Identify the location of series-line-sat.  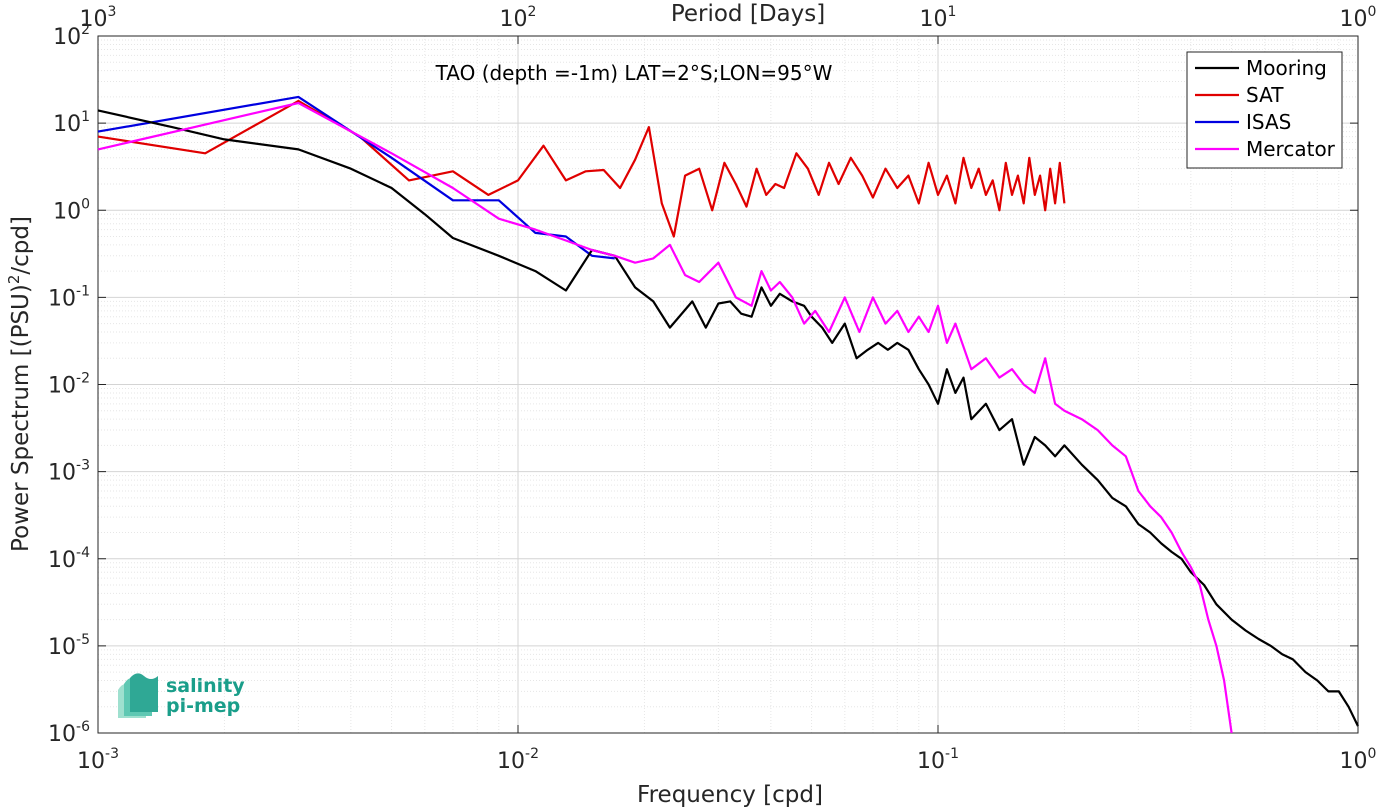
(581, 168).